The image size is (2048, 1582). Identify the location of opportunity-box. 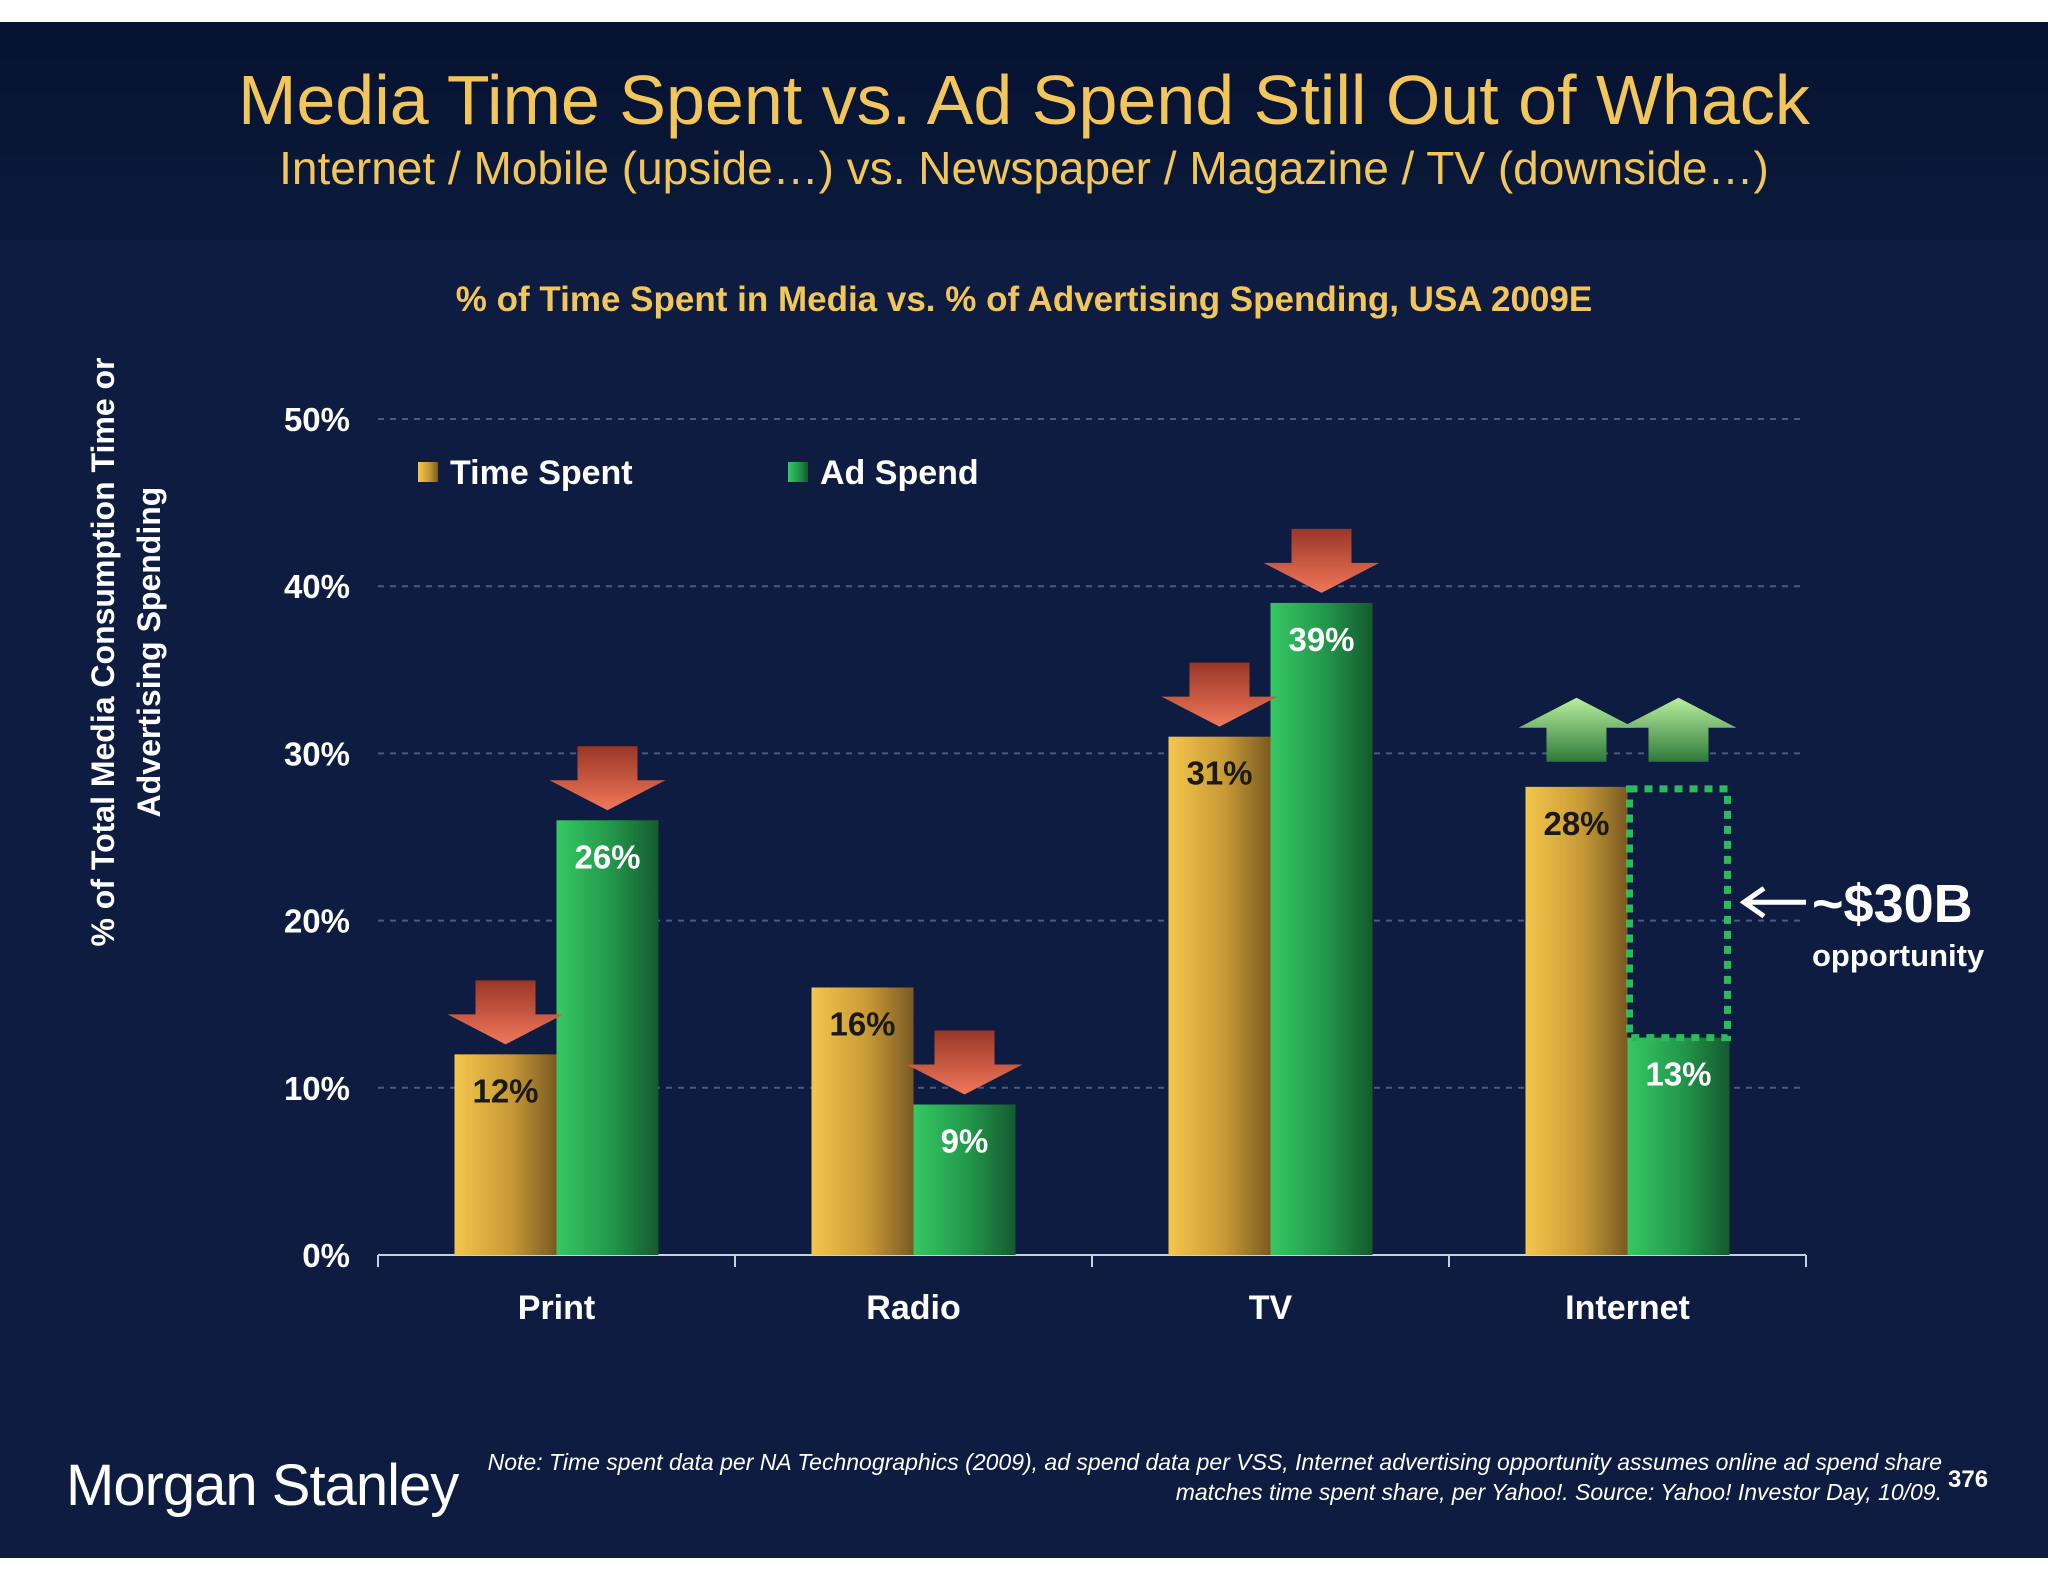
(1678, 913).